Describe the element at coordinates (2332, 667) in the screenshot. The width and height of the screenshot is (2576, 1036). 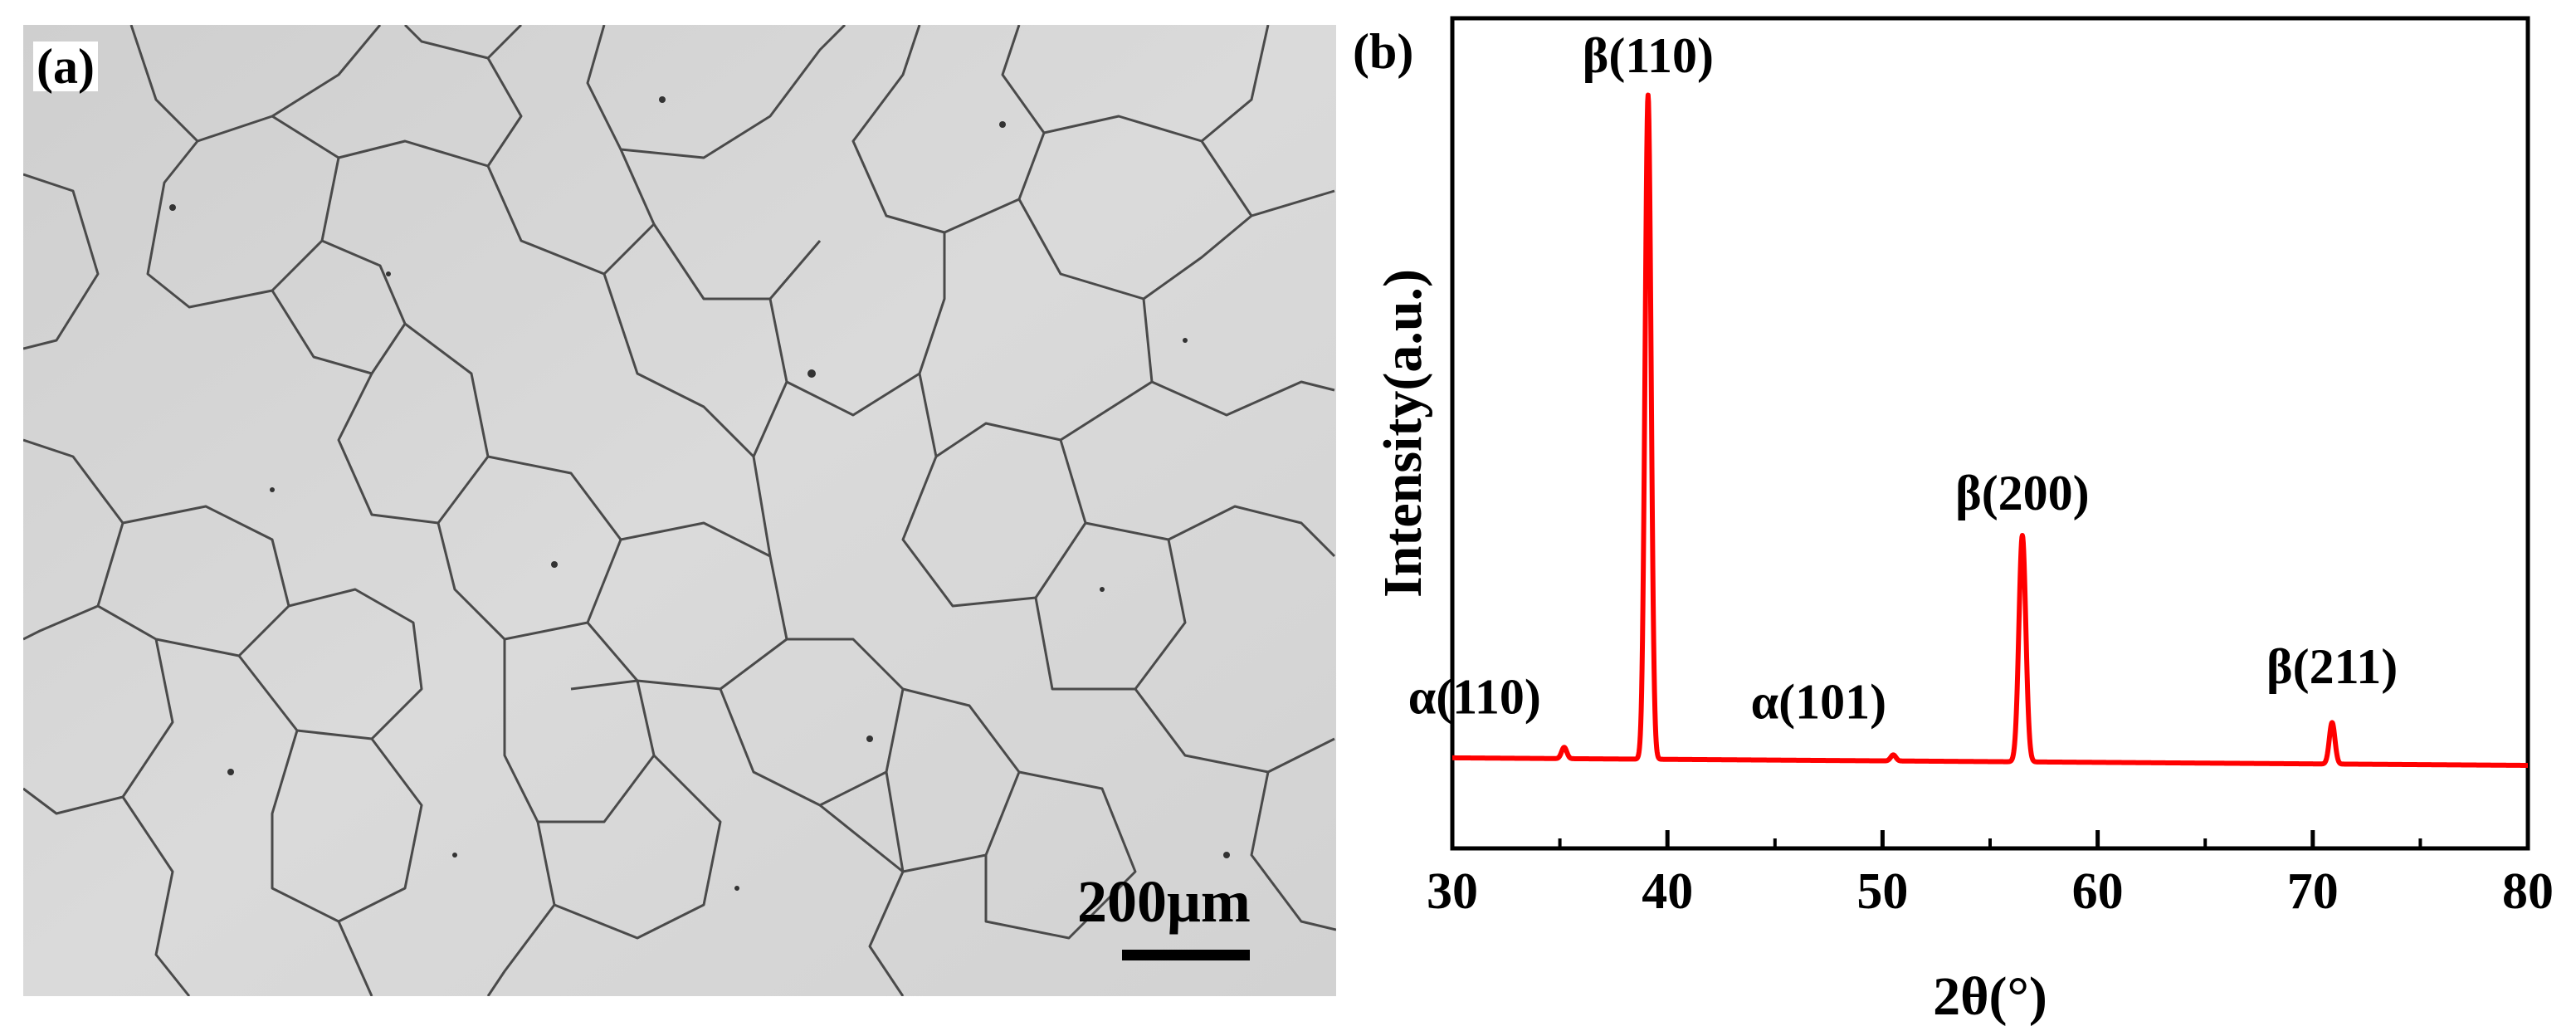
I see `peak-label: β(211)` at that location.